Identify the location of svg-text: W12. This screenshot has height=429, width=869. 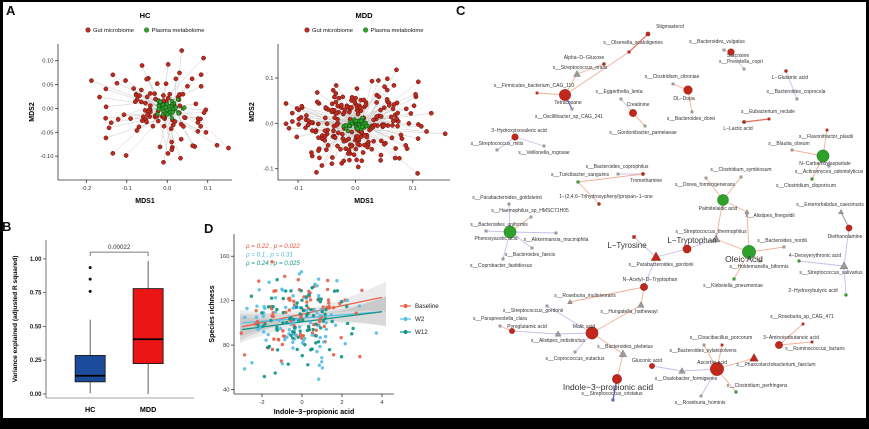
(421, 332).